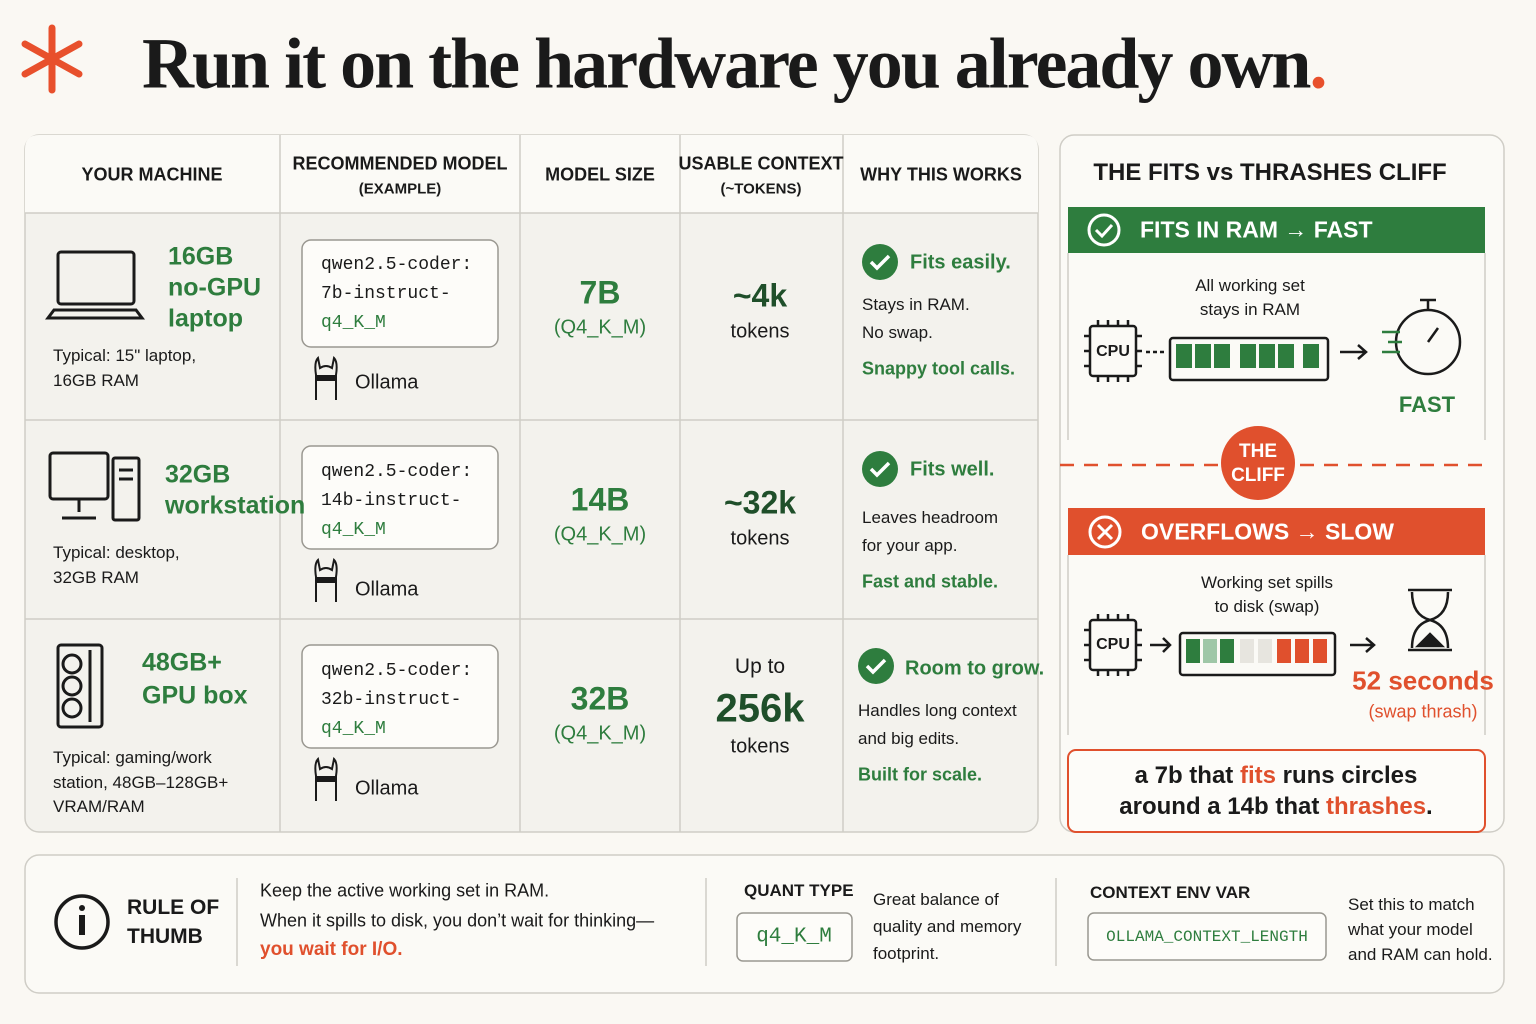 The image size is (1536, 1024). Describe the element at coordinates (1113, 644) in the screenshot. I see `cpu-label: CPU` at that location.